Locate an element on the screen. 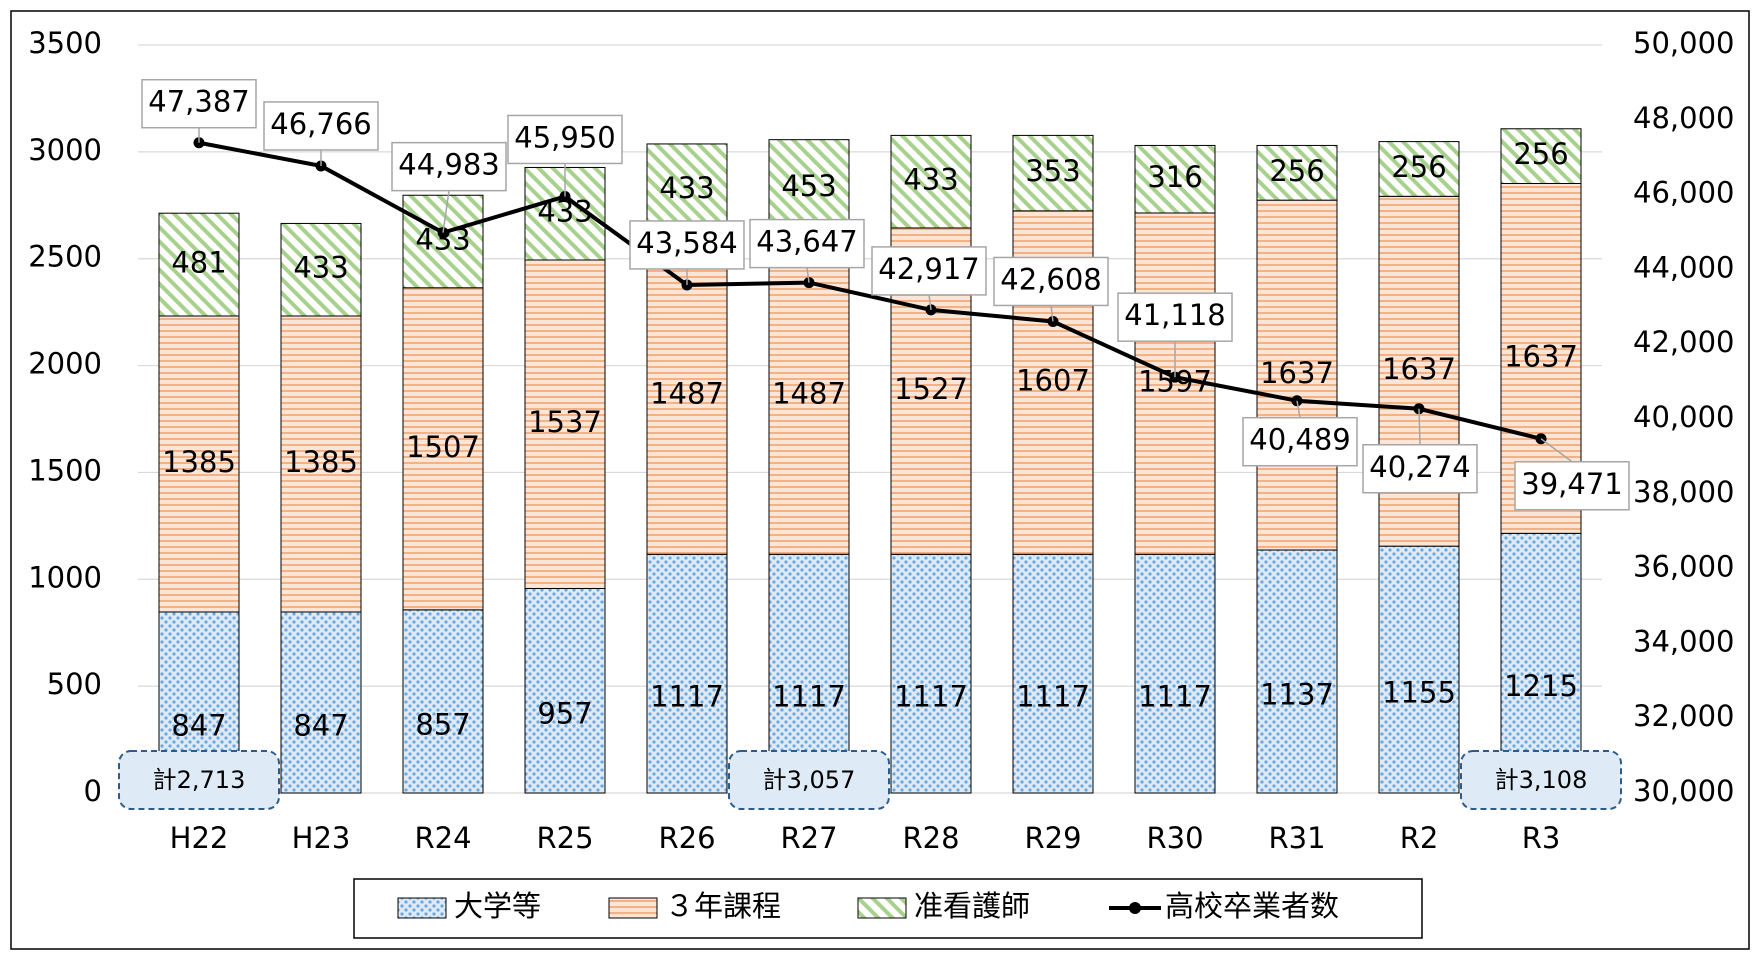 The width and height of the screenshot is (1756, 957). total-label: 計3,057 is located at coordinates (809, 780).